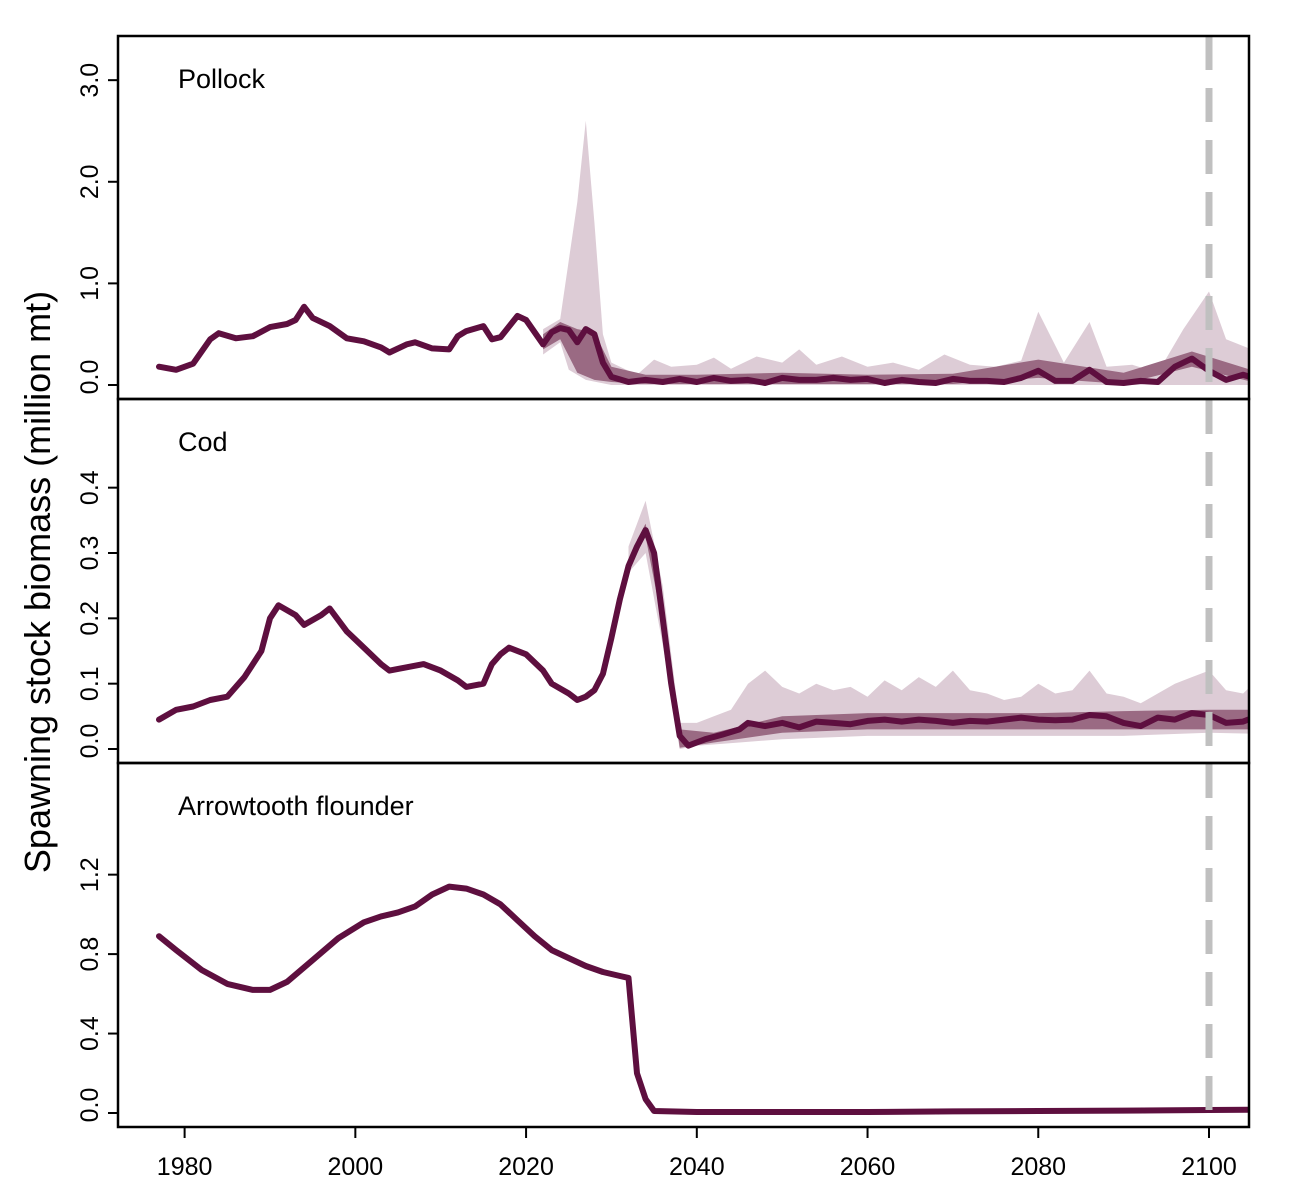  What do you see at coordinates (90, 618) in the screenshot?
I see `y-tick-label: 0.2` at bounding box center [90, 618].